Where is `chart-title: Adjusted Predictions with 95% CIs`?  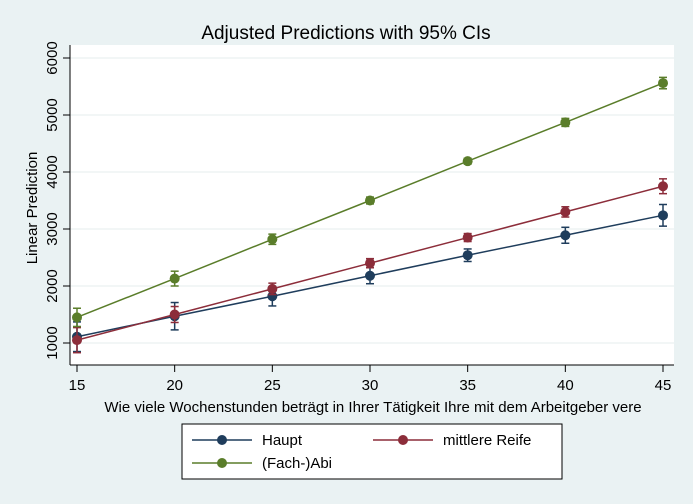
chart-title: Adjusted Predictions with 95% CIs is located at coordinates (345, 33).